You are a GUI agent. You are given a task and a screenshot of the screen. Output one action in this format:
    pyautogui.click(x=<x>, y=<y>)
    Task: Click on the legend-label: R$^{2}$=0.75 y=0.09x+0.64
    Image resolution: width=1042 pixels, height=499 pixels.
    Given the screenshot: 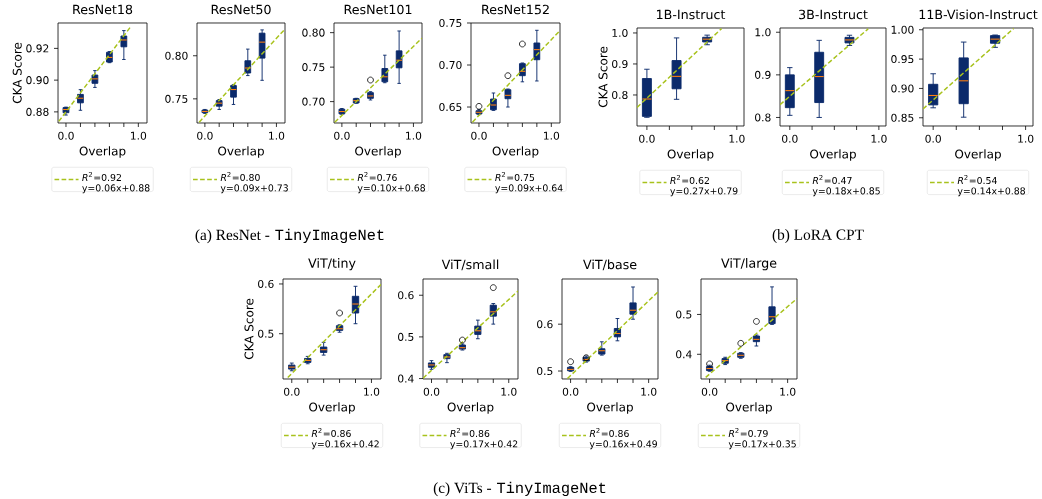 What is the action you would take?
    pyautogui.click(x=529, y=182)
    